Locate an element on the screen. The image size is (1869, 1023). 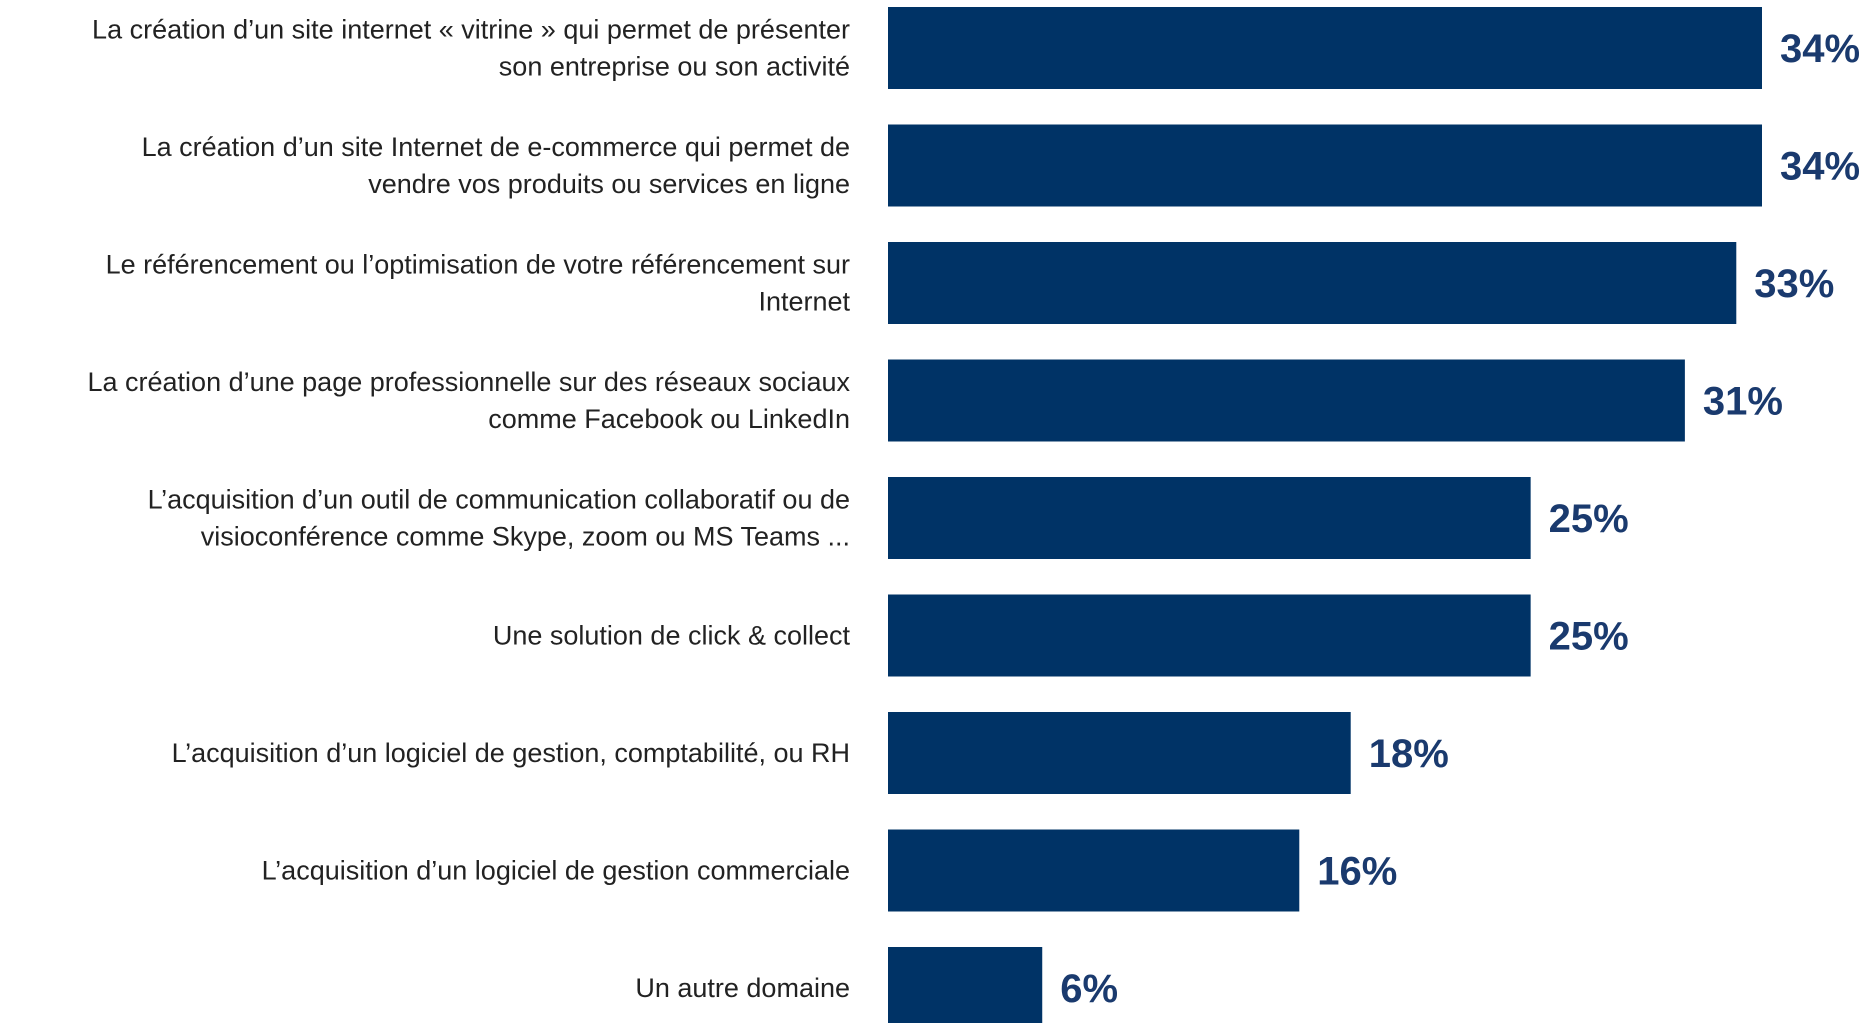
value-label-4: 31% is located at coordinates (1743, 402).